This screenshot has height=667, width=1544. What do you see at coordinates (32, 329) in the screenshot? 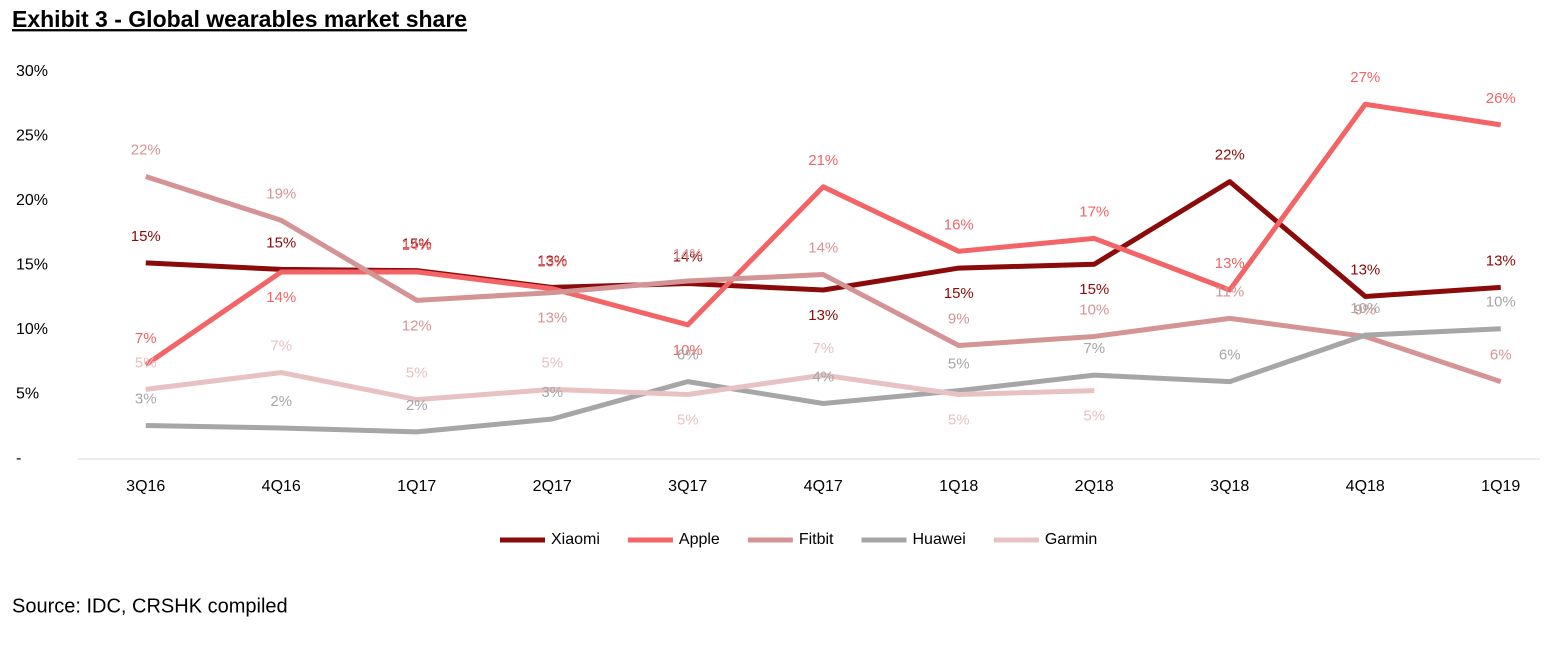
I see `y-tick-label: 10%` at bounding box center [32, 329].